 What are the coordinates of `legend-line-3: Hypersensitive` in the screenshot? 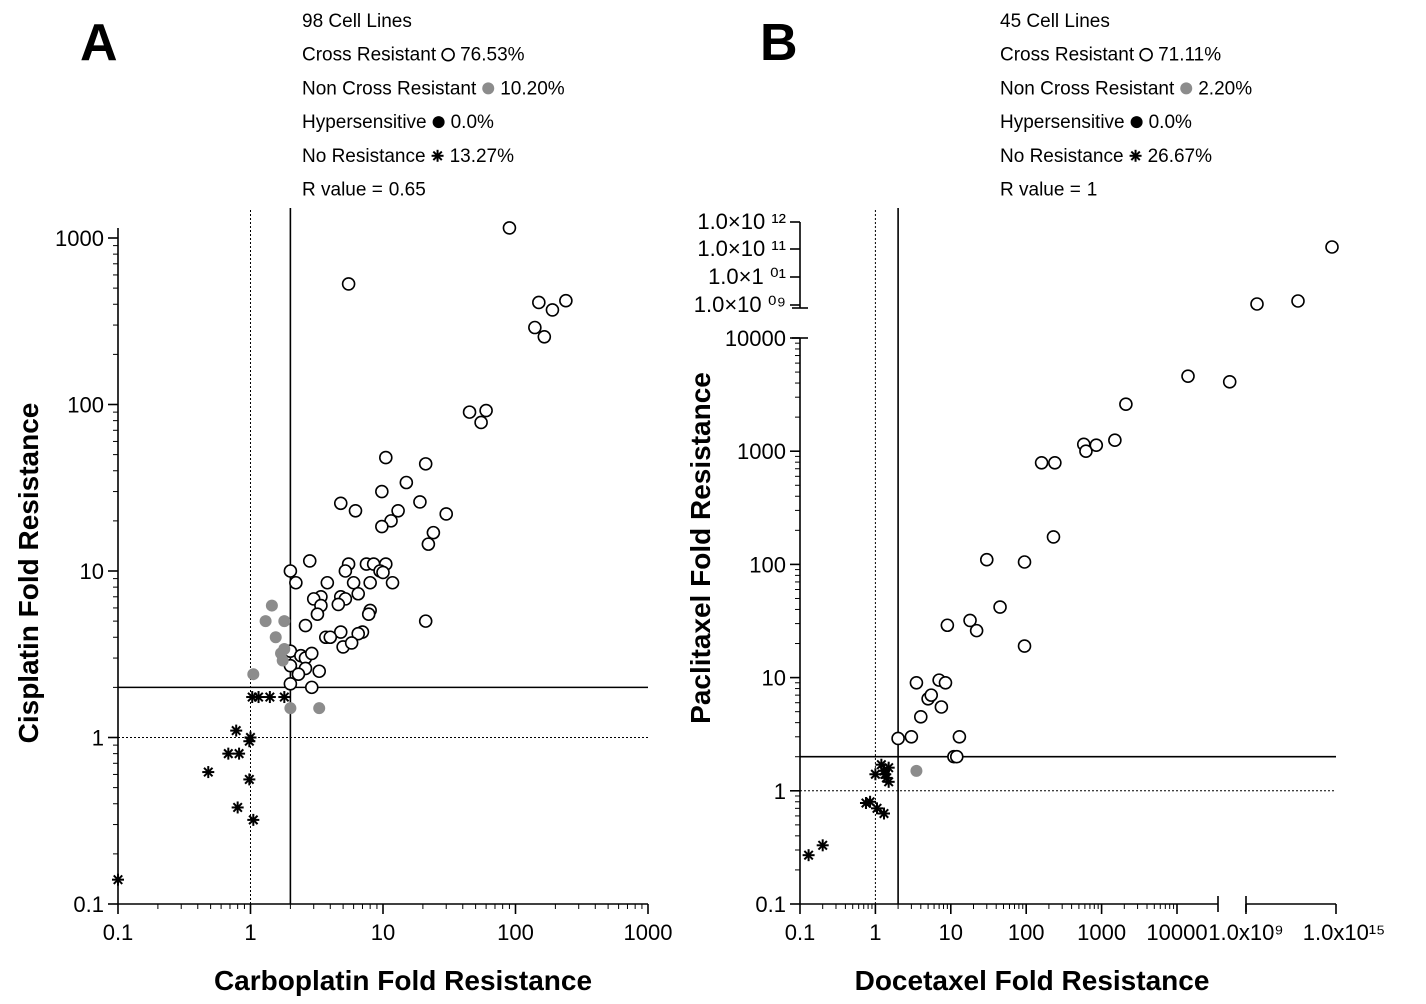 It's located at (364, 122).